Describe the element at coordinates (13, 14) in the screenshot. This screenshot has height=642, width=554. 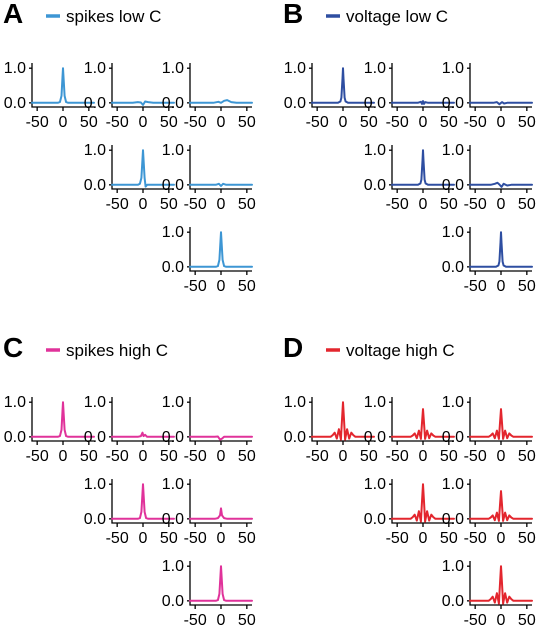
I see `panel-letter-A: A` at that location.